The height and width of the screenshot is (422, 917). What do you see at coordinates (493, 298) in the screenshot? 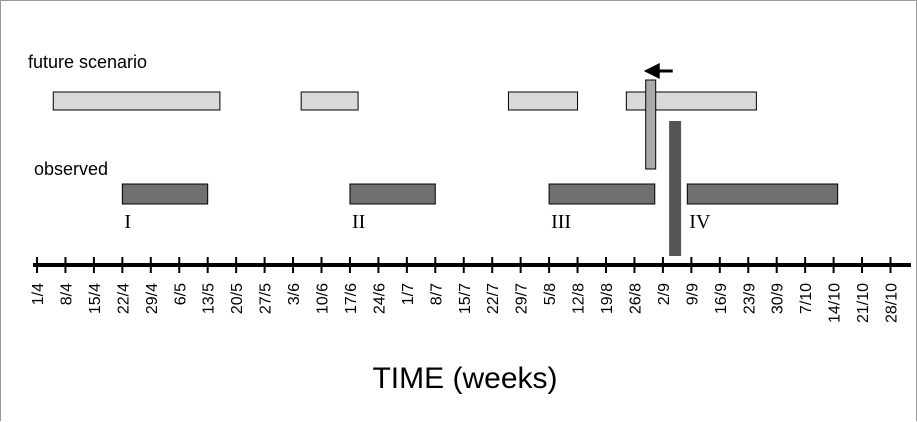
I see `tick-label: 22/7` at bounding box center [493, 298].